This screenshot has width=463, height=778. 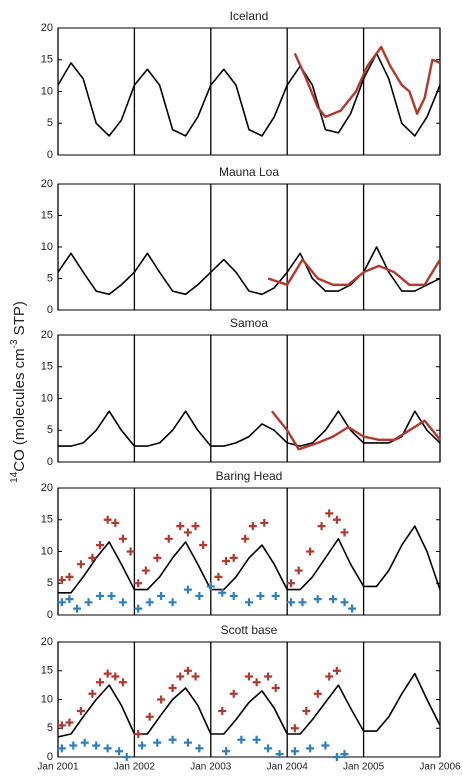 What do you see at coordinates (47, 488) in the screenshot?
I see `y-tick-label: 20` at bounding box center [47, 488].